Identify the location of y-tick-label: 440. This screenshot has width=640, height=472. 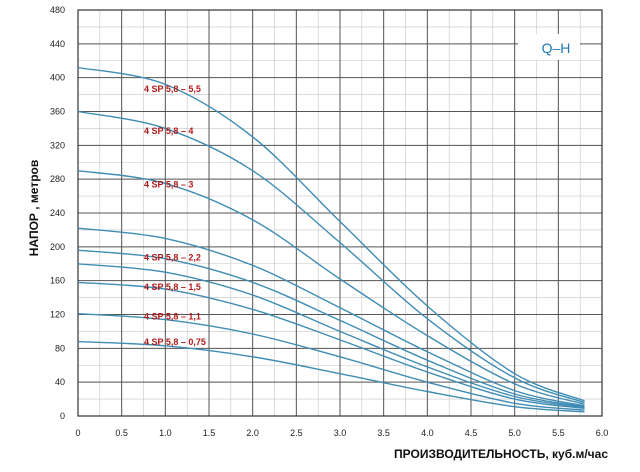
(57, 44).